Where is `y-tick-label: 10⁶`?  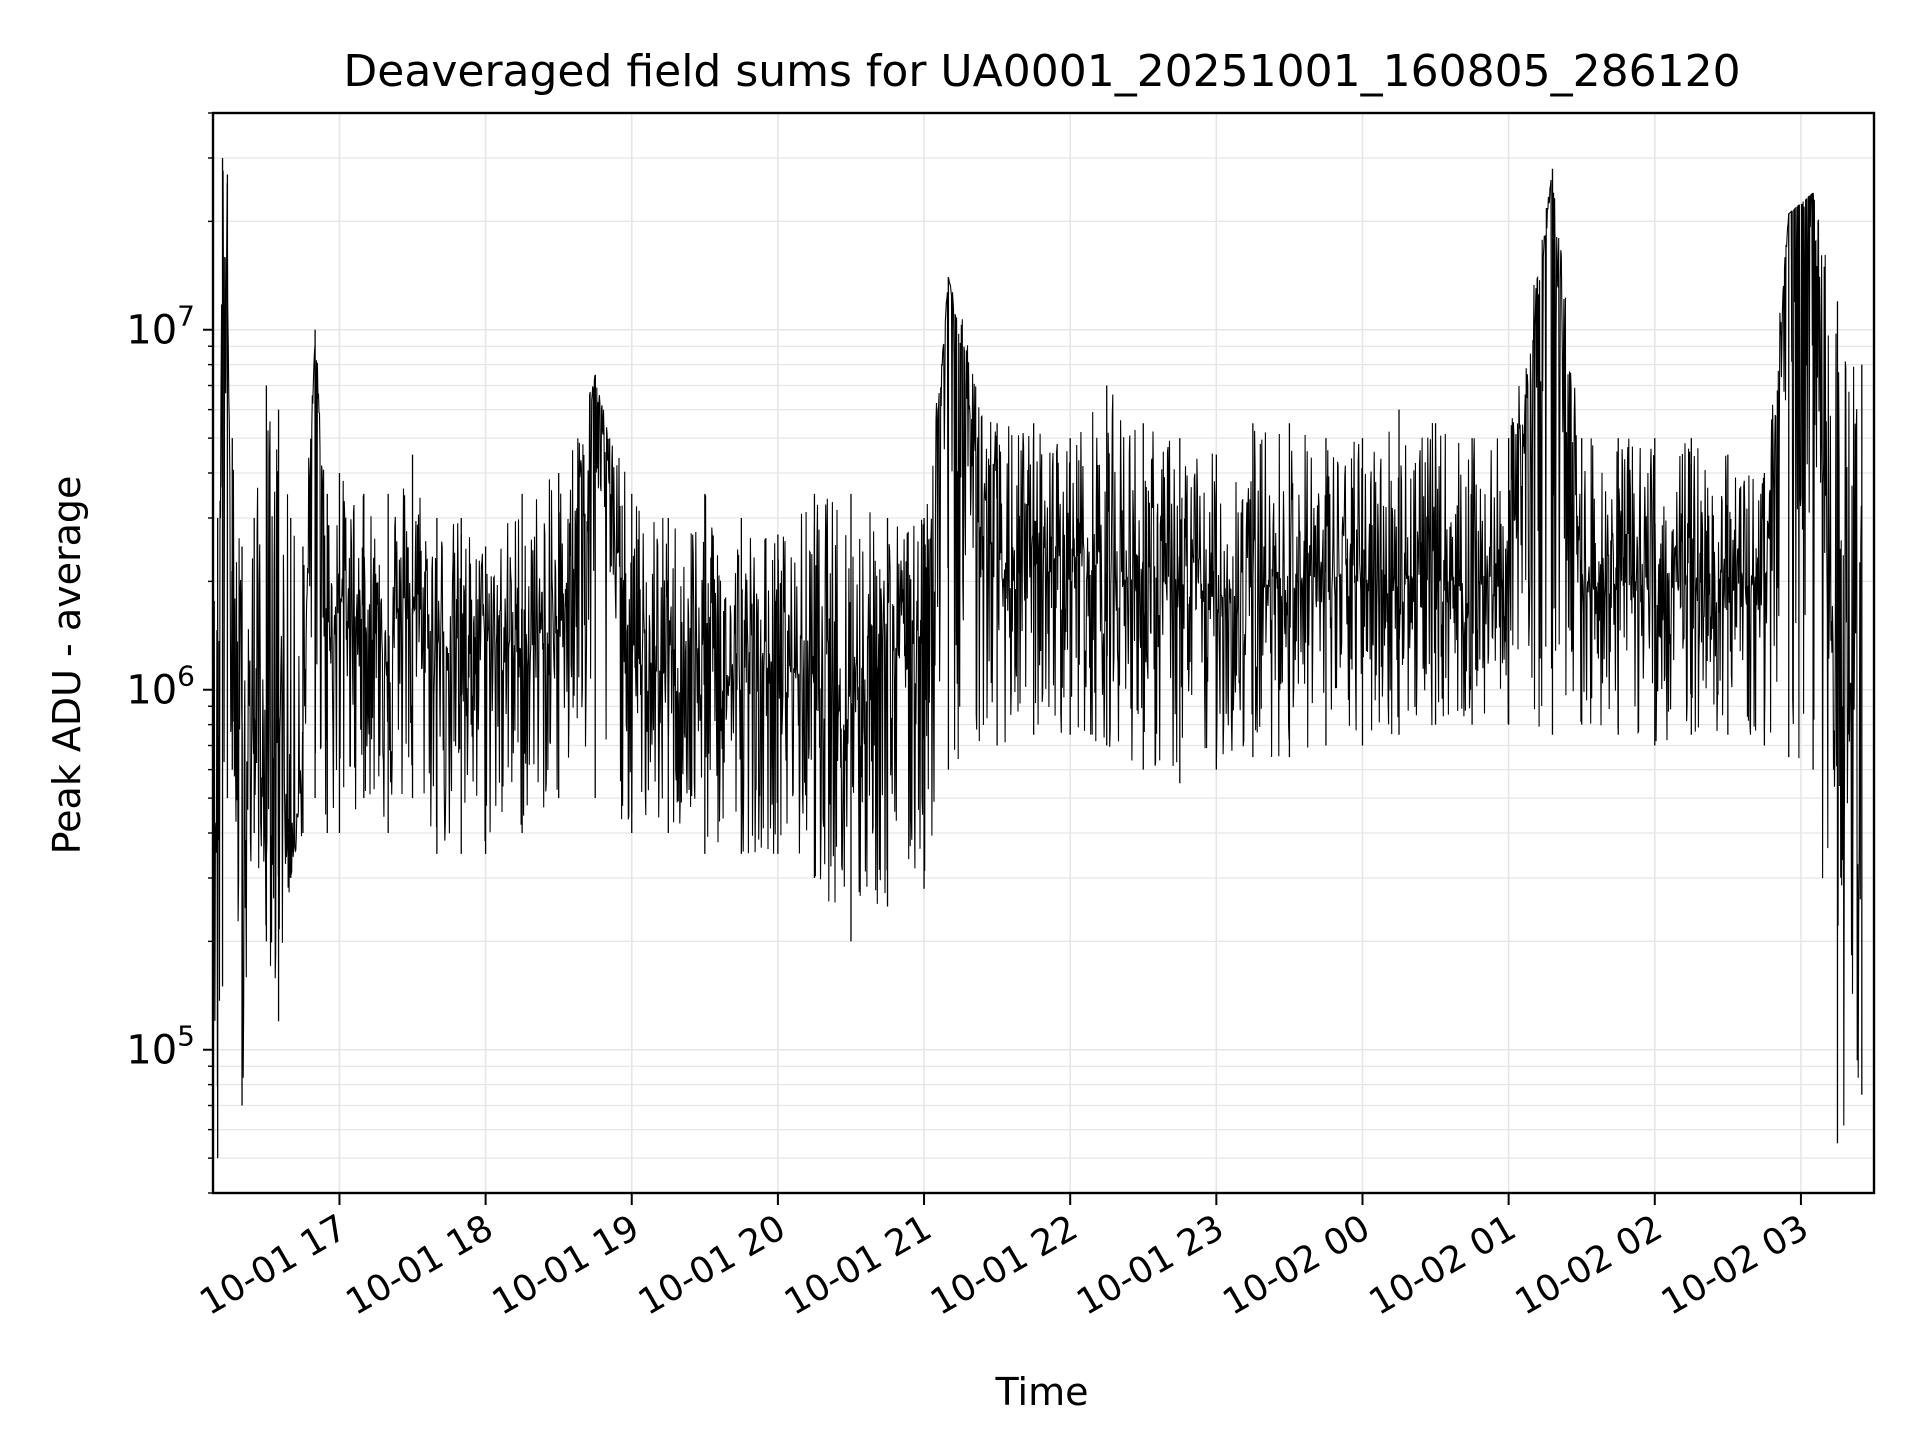 y-tick-label: 10⁶ is located at coordinates (160, 687).